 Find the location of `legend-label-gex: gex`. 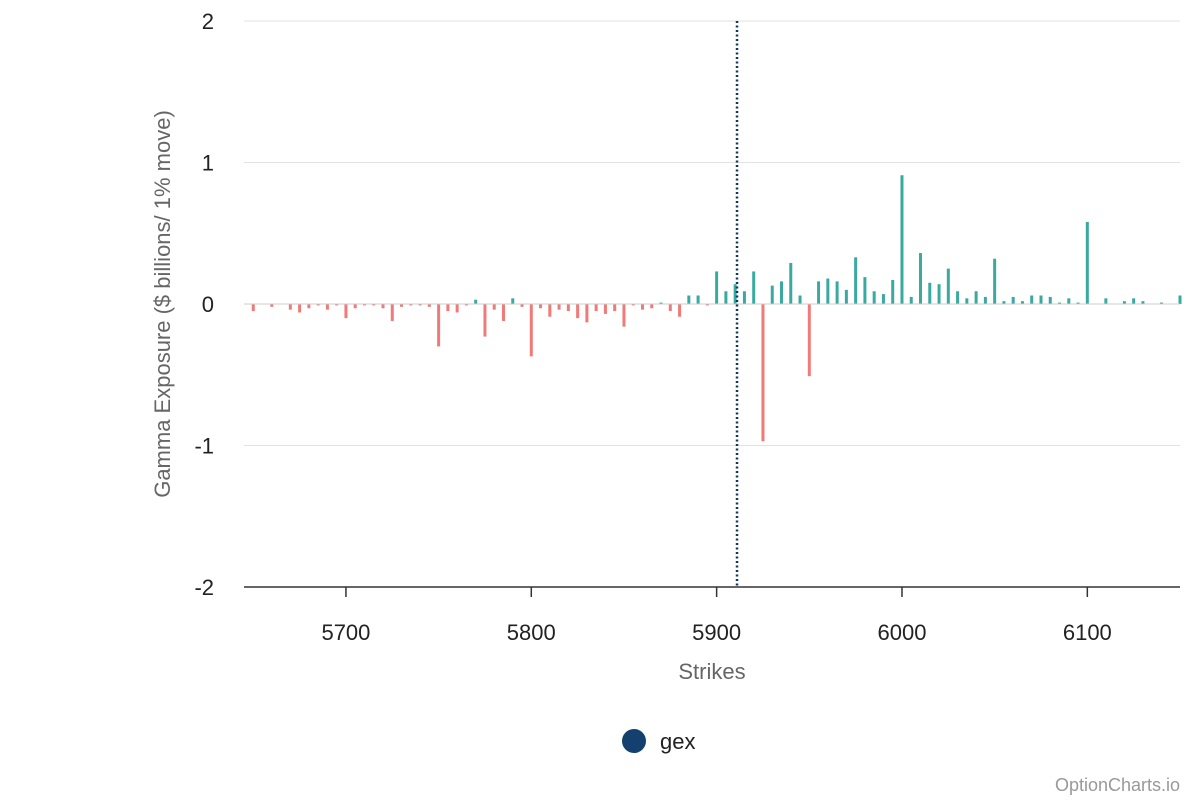

legend-label-gex: gex is located at coordinates (677, 741).